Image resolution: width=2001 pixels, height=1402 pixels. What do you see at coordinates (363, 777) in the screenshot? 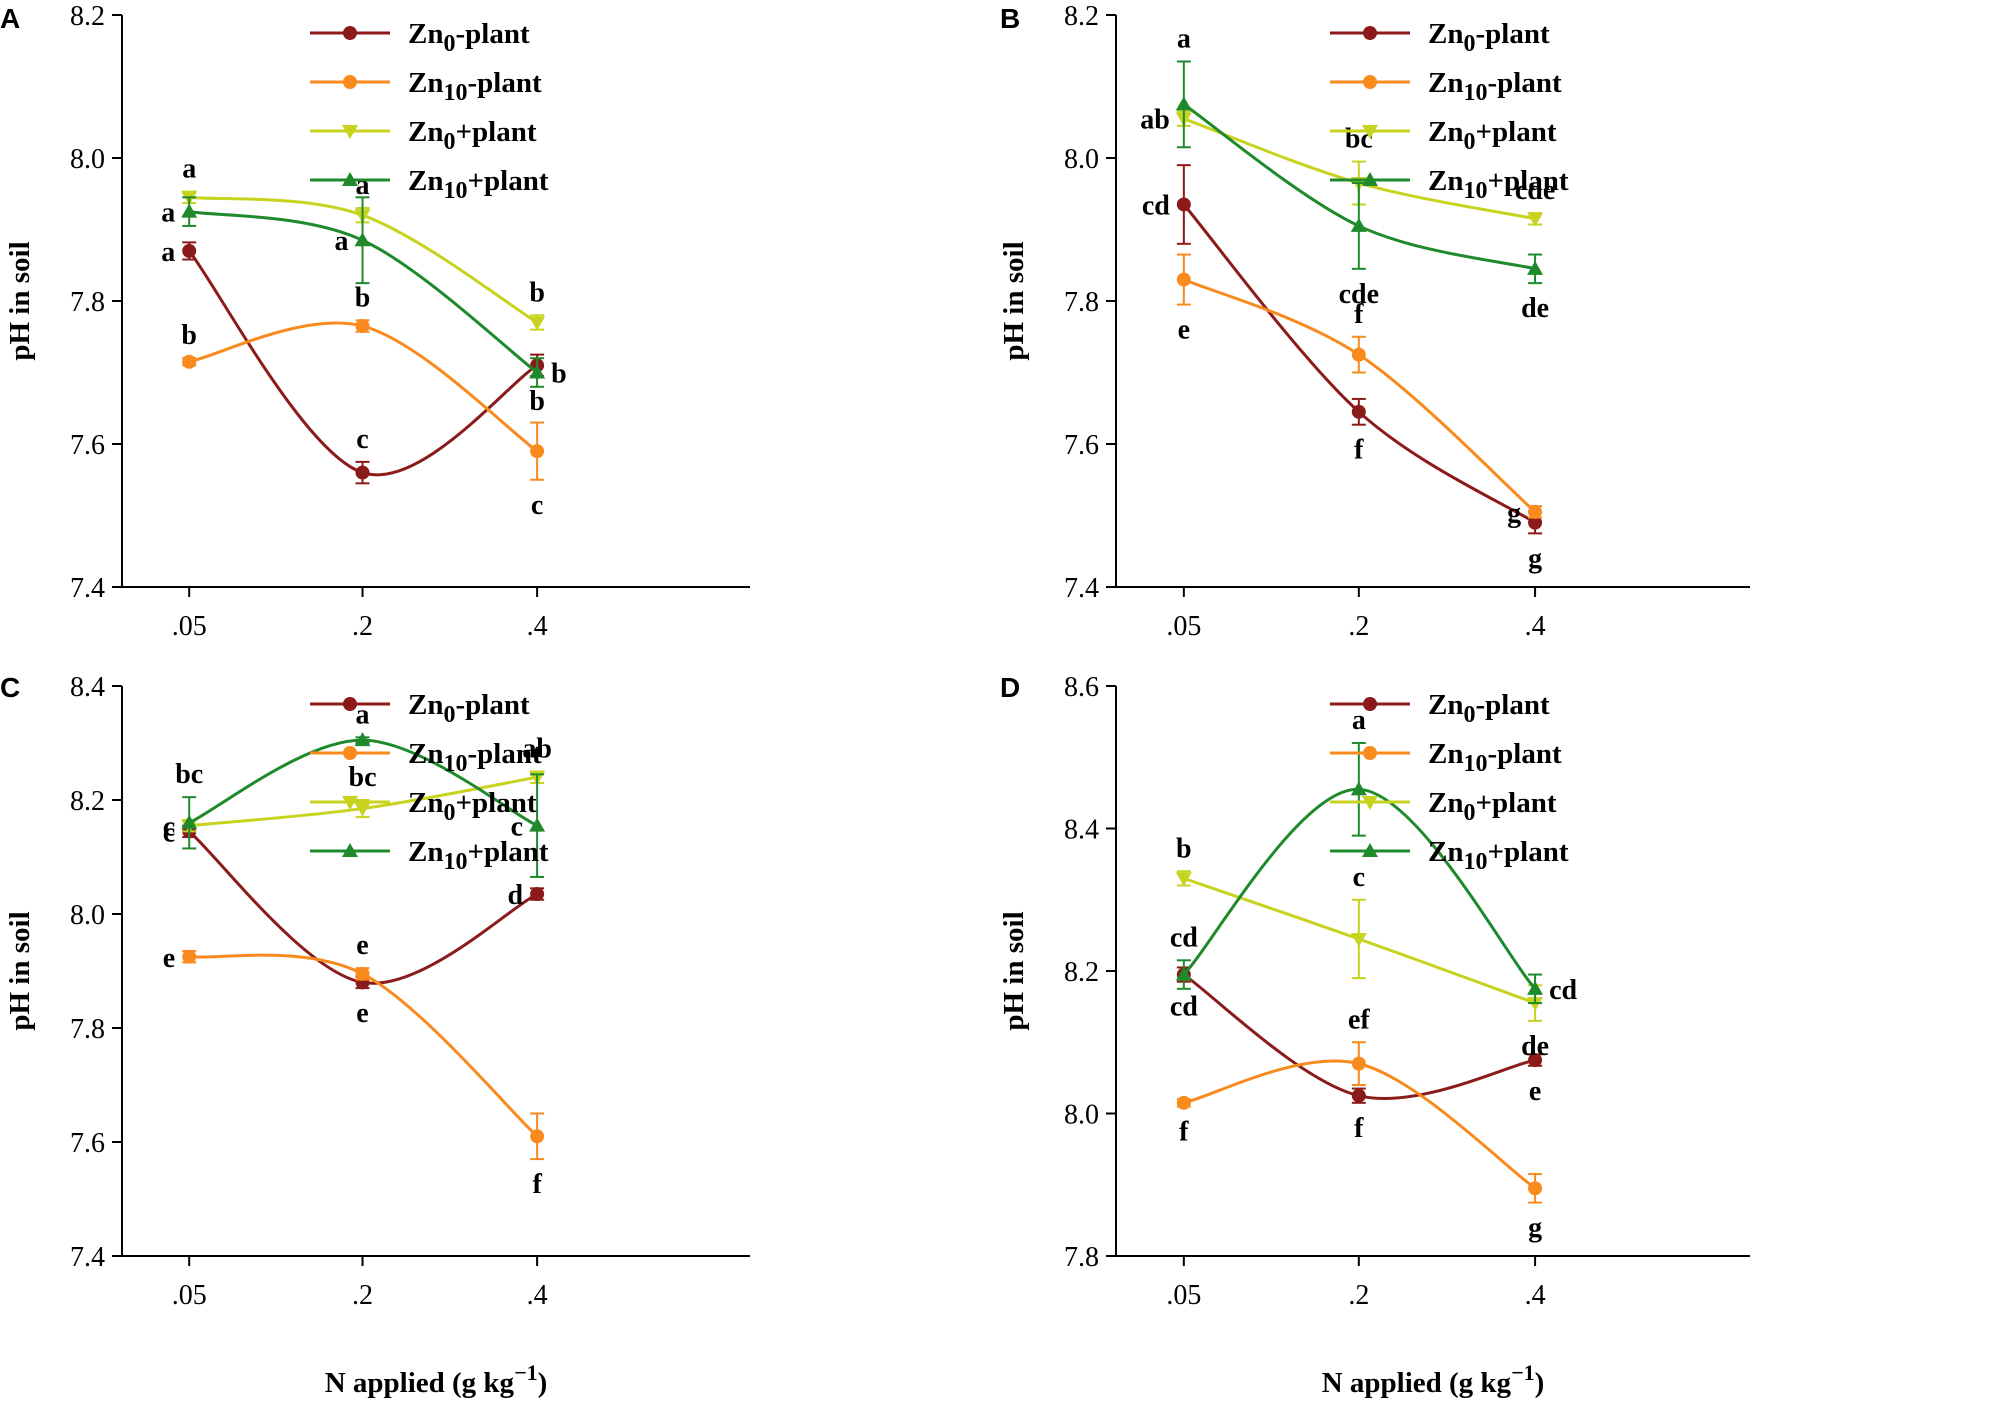
I see `significance-letter: bc` at bounding box center [363, 777].